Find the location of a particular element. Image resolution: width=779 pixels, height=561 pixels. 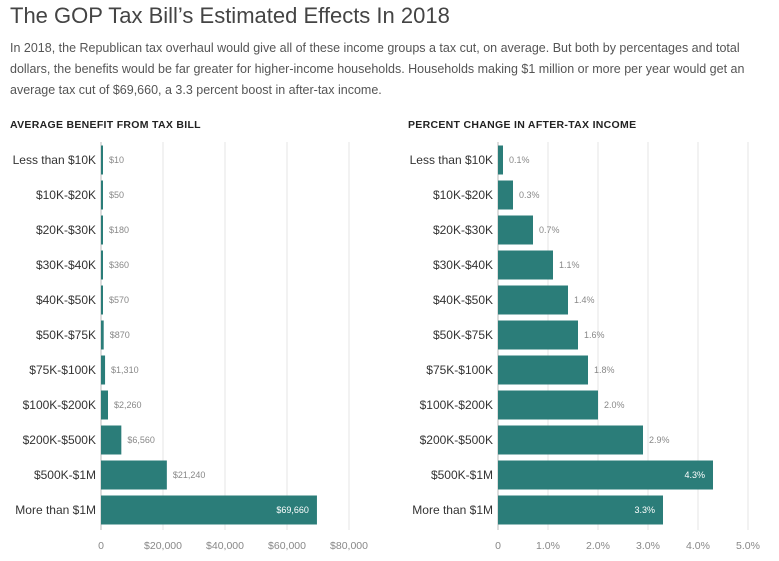

benefit-data-label: $10 is located at coordinates (116, 160).